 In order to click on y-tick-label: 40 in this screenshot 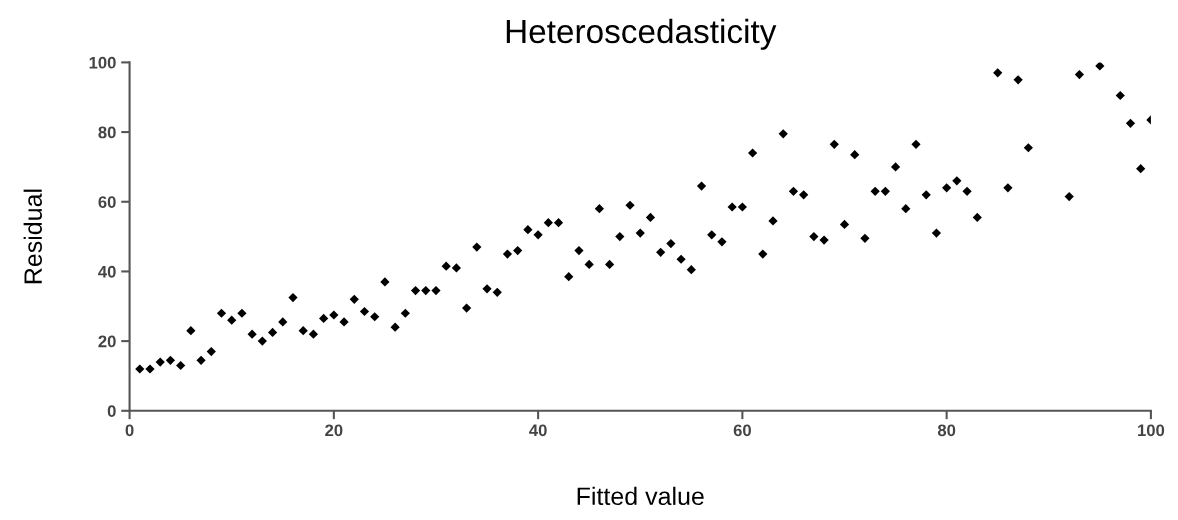, I will do `click(107, 271)`.